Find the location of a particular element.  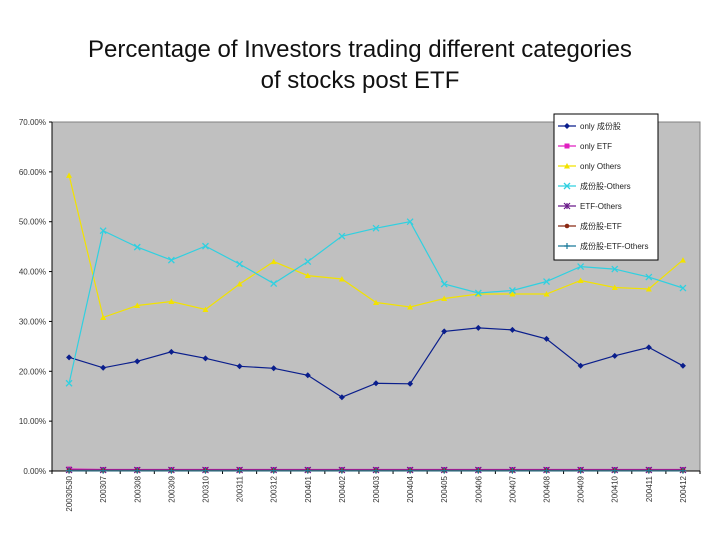

x-tick-label: 200307 is located at coordinates (103, 488).